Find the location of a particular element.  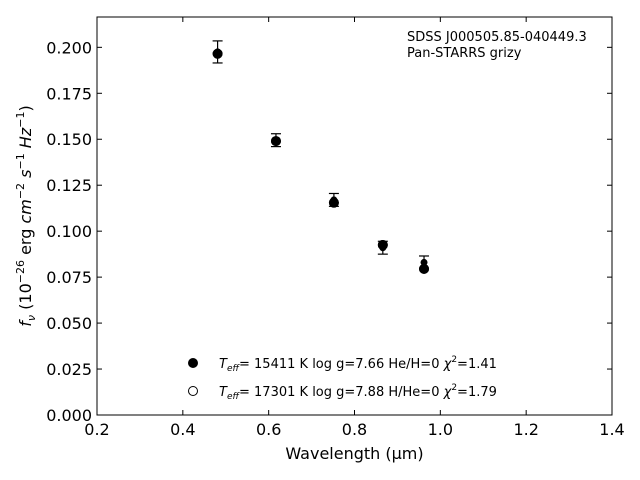

x-tick-label: 1.0 is located at coordinates (440, 429).